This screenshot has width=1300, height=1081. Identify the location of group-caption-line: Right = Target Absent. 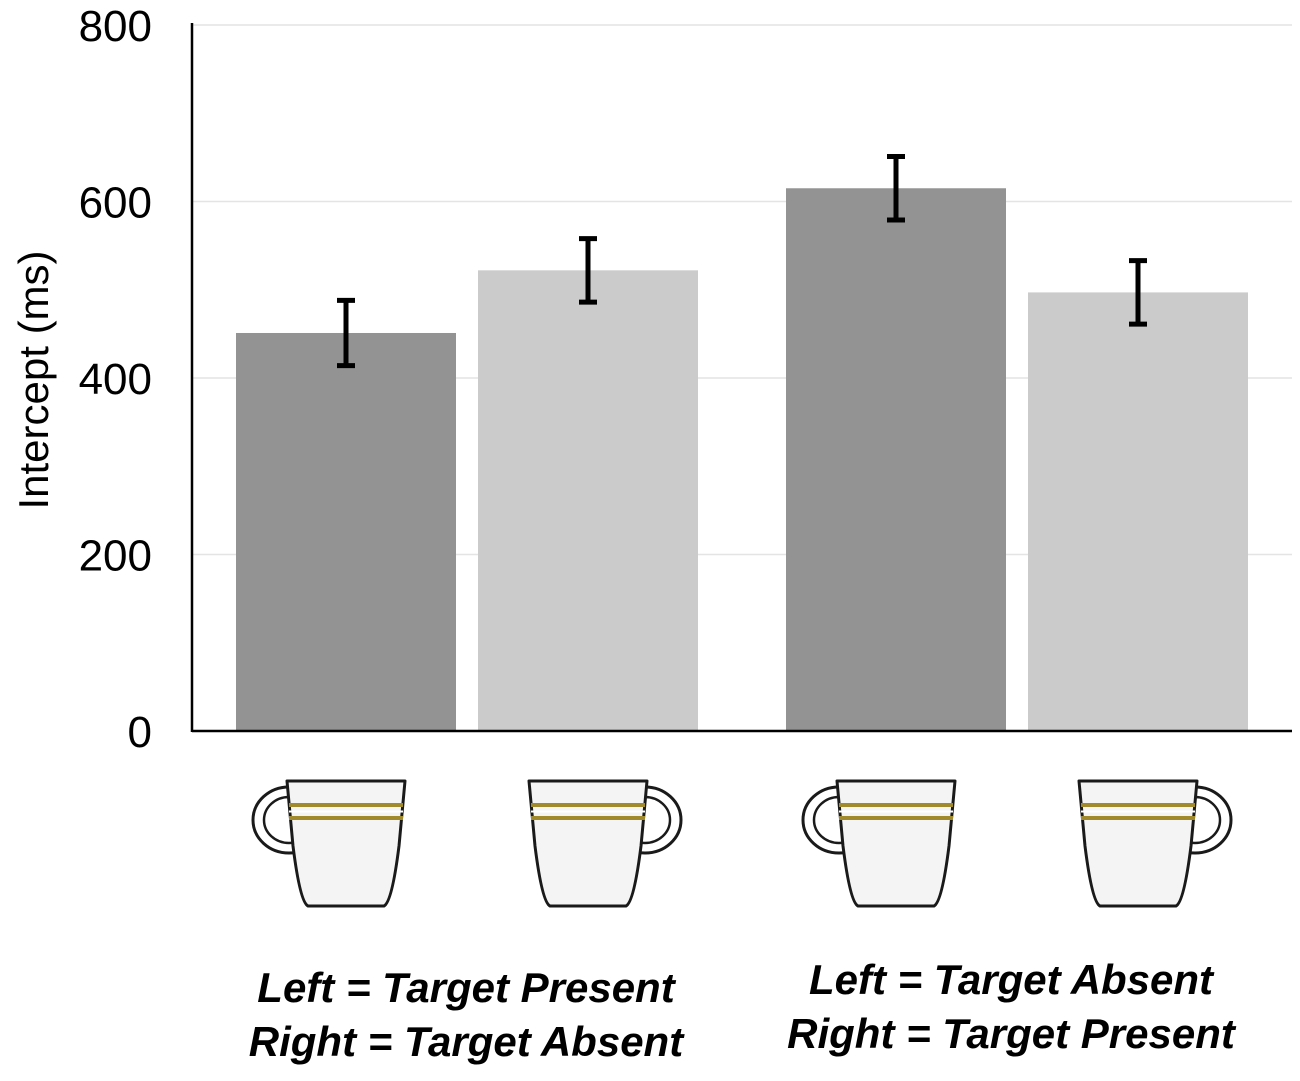
(467, 1041).